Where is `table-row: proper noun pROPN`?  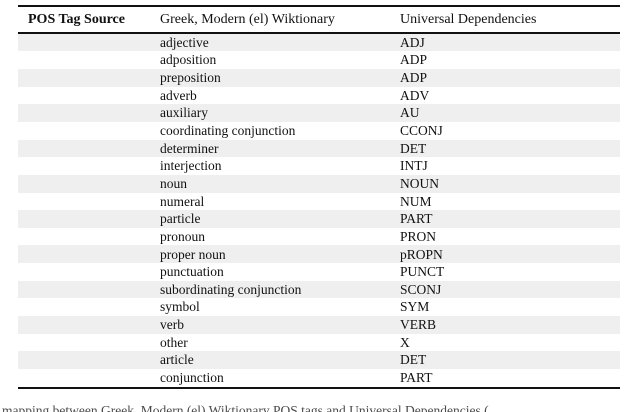
table-row: proper noun pROPN is located at coordinates (319, 254).